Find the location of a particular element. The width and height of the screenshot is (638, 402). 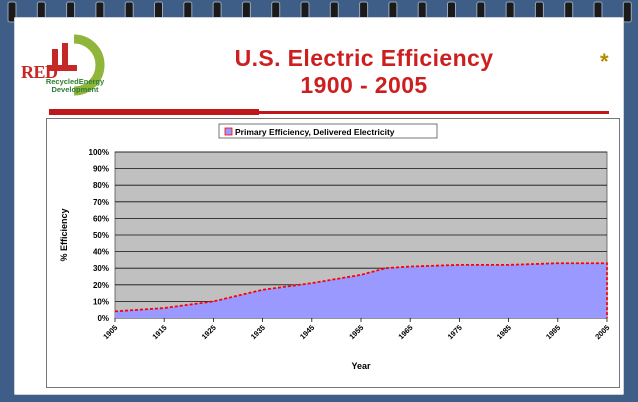

x-tick-label: 1955 is located at coordinates (356, 332).